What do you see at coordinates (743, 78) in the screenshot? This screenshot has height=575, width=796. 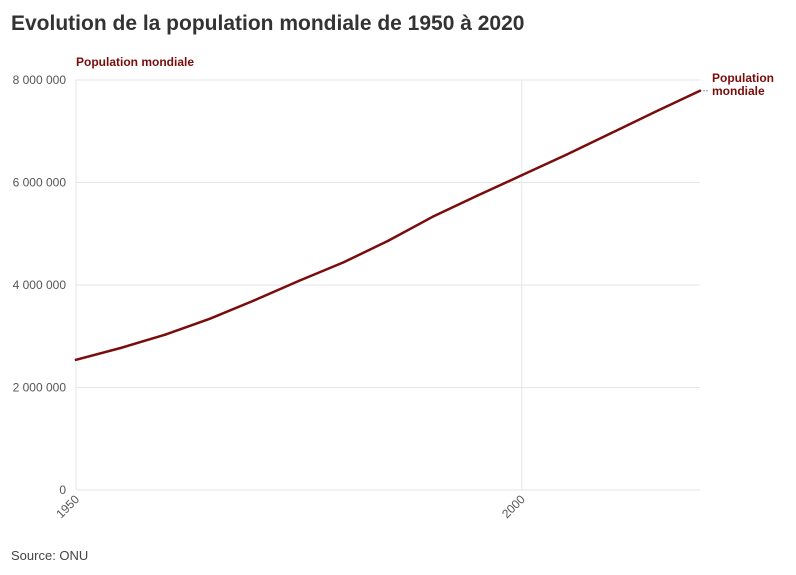 I see `series-label: Population` at bounding box center [743, 78].